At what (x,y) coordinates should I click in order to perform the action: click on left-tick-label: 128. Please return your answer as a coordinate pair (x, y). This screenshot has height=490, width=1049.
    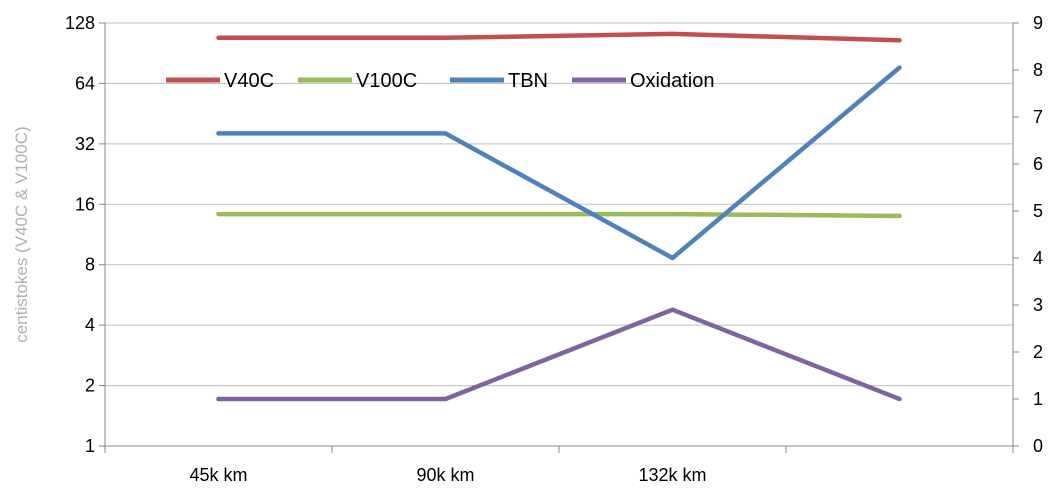
    Looking at the image, I should click on (80, 23).